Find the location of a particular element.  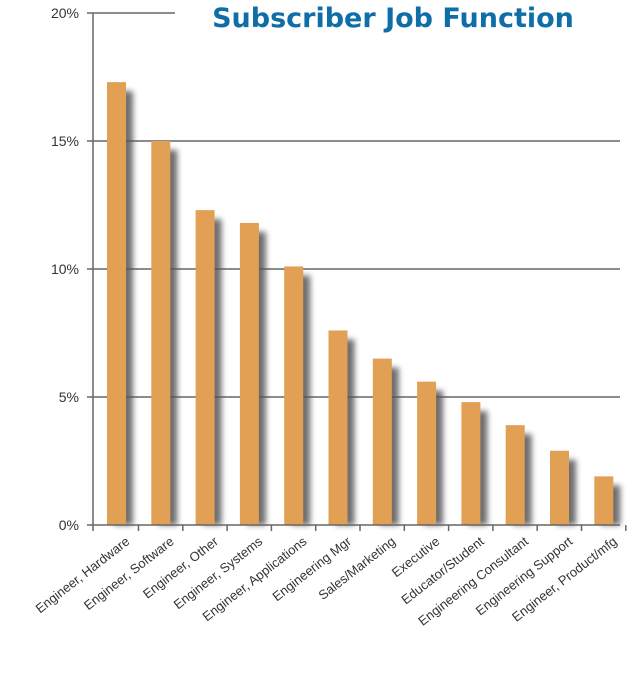

chart-title: Subscriber Job Function is located at coordinates (393, 18).